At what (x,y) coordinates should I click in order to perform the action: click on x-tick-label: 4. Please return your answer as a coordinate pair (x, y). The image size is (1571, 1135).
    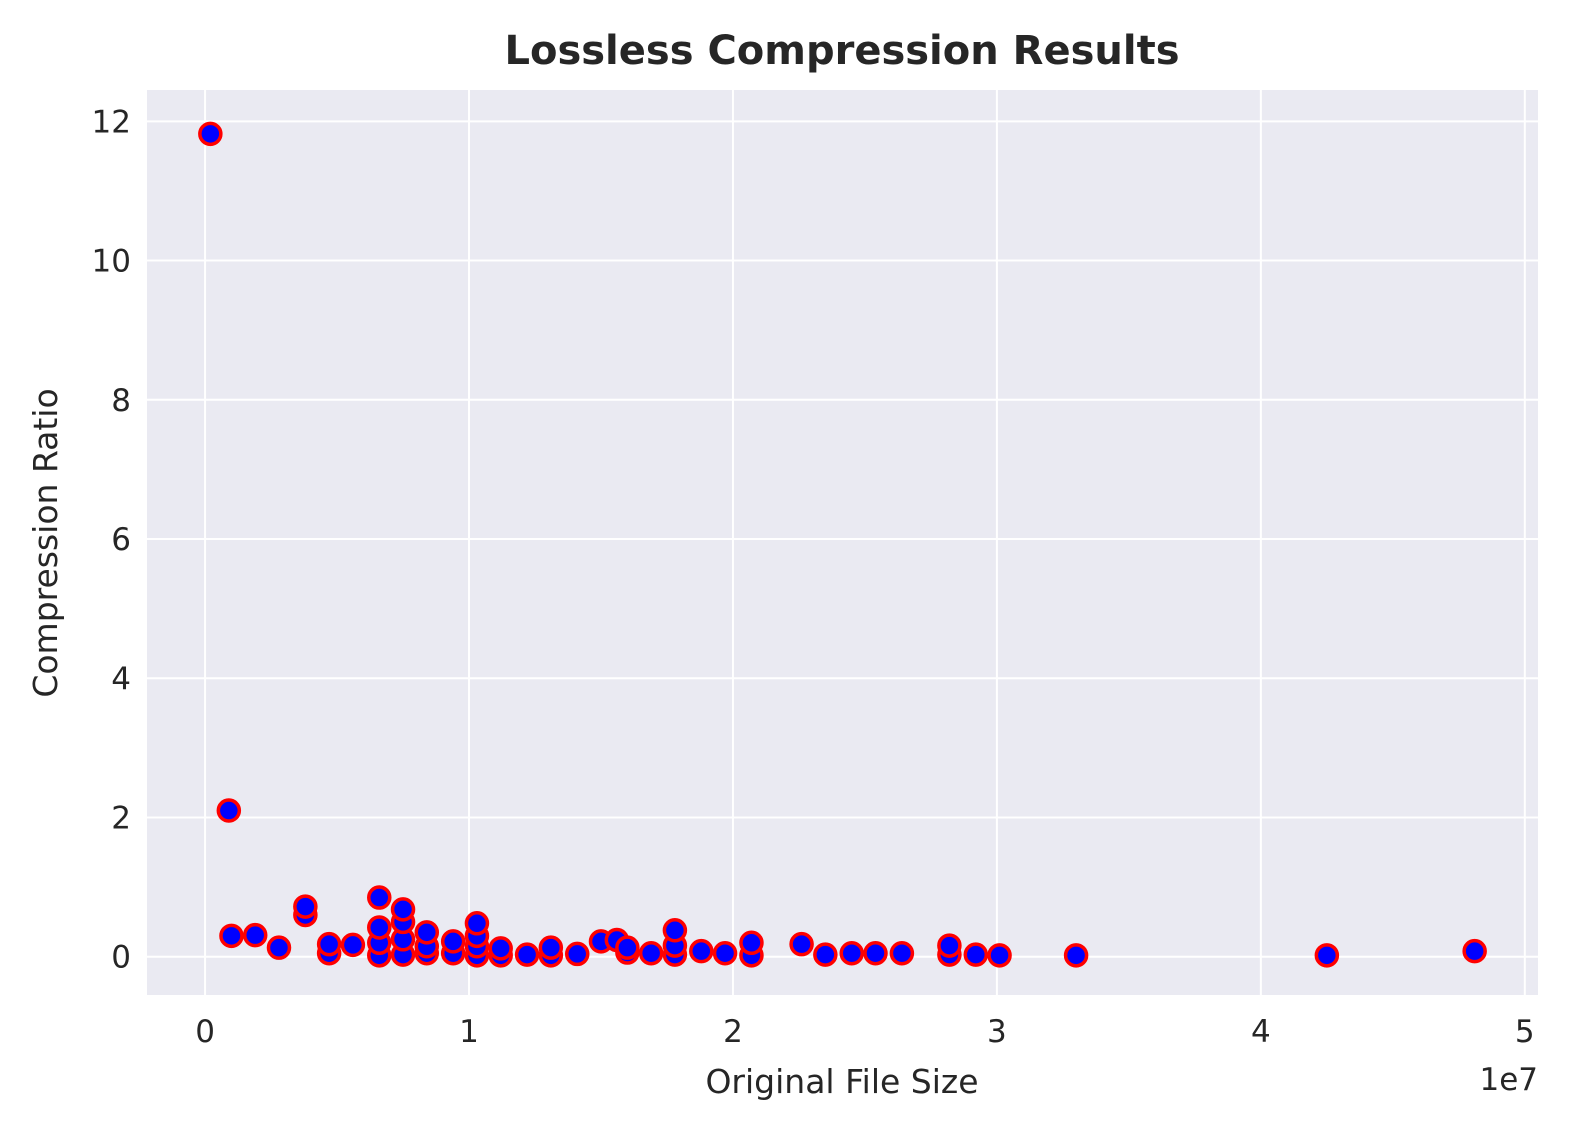
    Looking at the image, I should click on (1261, 1032).